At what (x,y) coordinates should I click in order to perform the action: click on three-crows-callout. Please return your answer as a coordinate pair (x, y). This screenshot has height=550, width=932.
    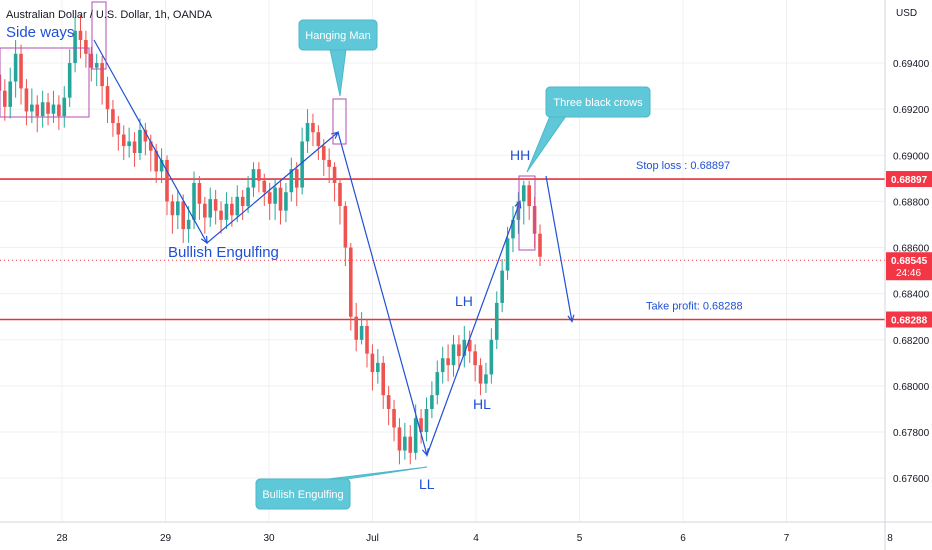
    Looking at the image, I should click on (598, 102).